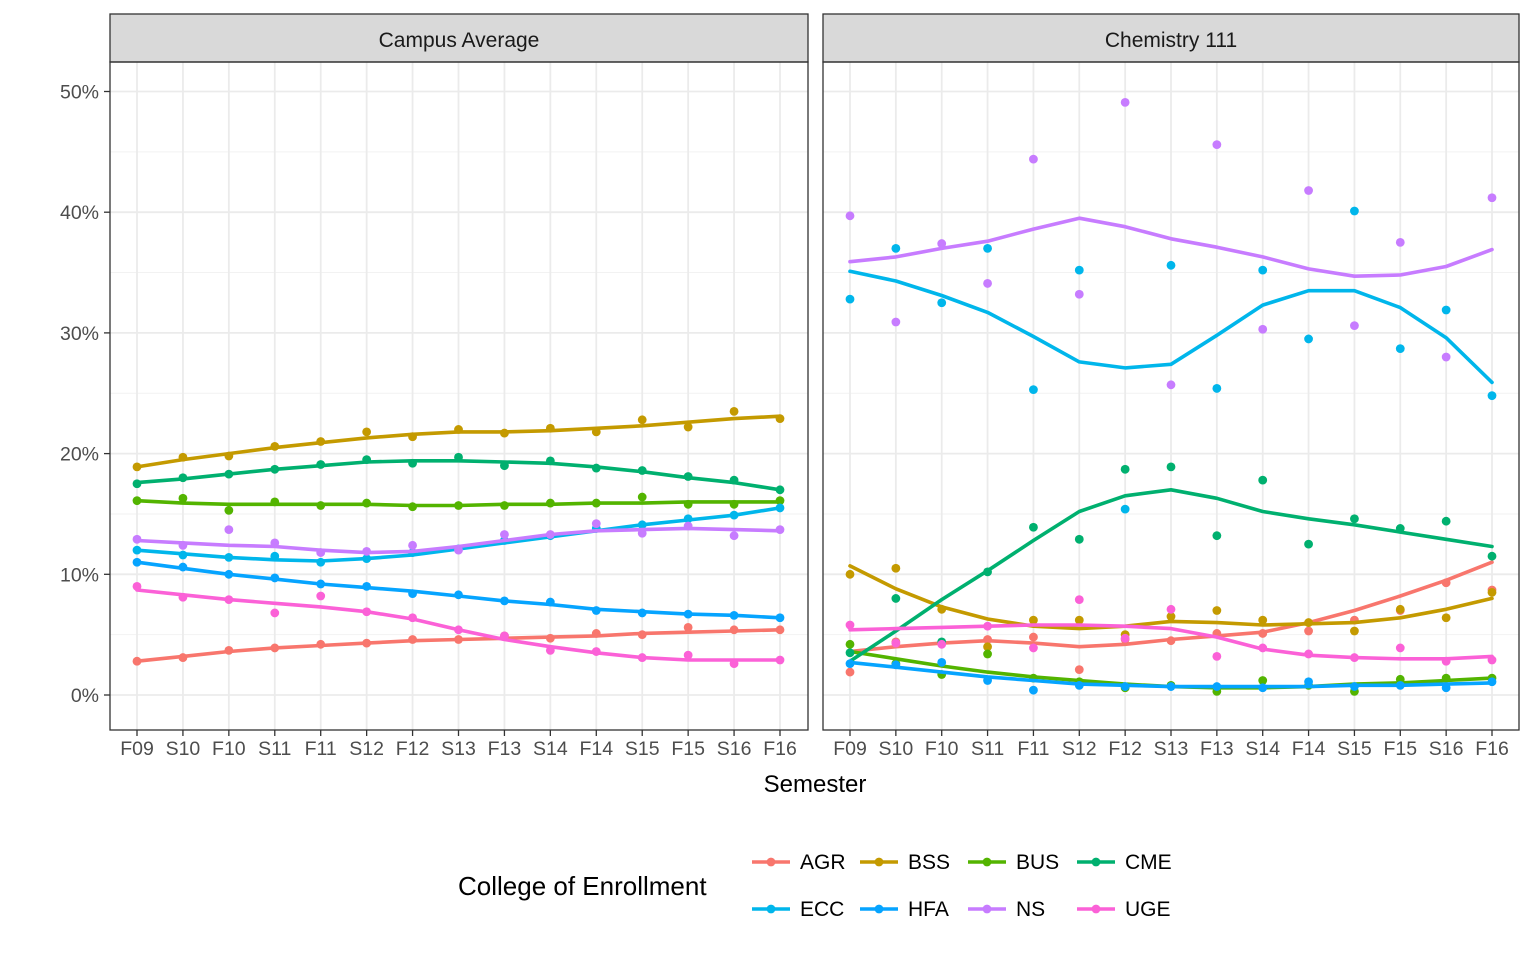 This screenshot has width=1536, height=960. What do you see at coordinates (79, 213) in the screenshot?
I see `y-tick-label: 40%` at bounding box center [79, 213].